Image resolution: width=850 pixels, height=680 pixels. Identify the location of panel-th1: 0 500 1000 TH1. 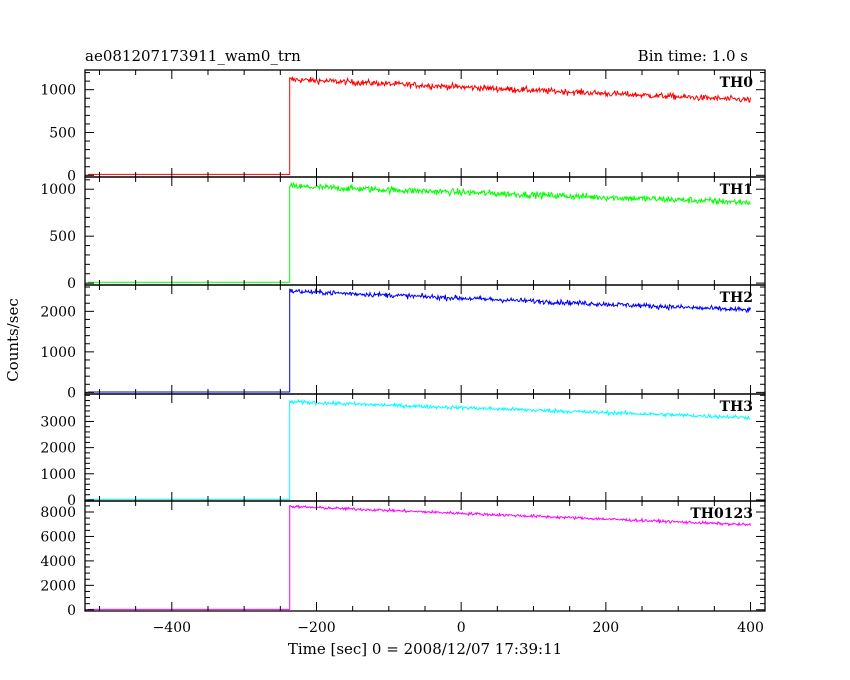
(403, 234).